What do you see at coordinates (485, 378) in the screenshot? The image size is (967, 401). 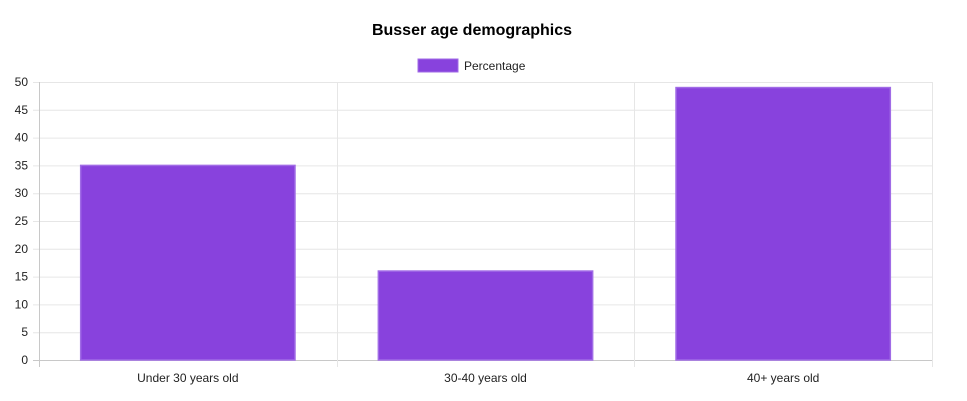 I see `x-tick-label: 30-40 years old` at bounding box center [485, 378].